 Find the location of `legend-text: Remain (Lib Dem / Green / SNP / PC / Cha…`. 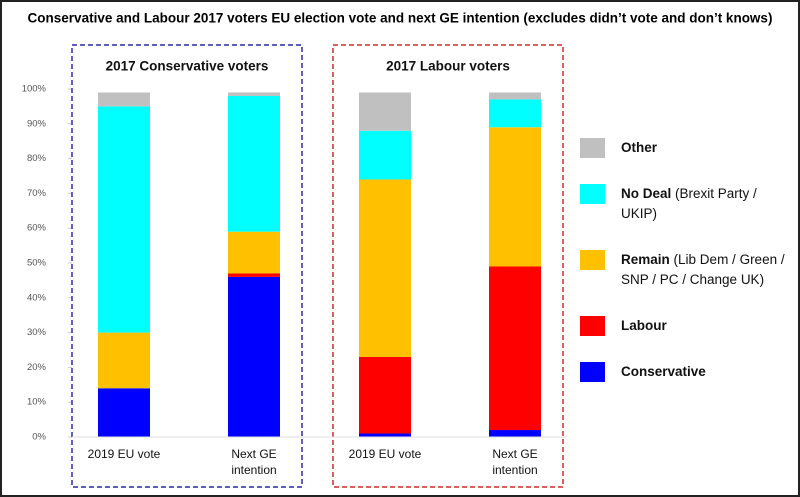

legend-text: Remain (Lib Dem / Green / SNP / PC / Cha… is located at coordinates (706, 270).